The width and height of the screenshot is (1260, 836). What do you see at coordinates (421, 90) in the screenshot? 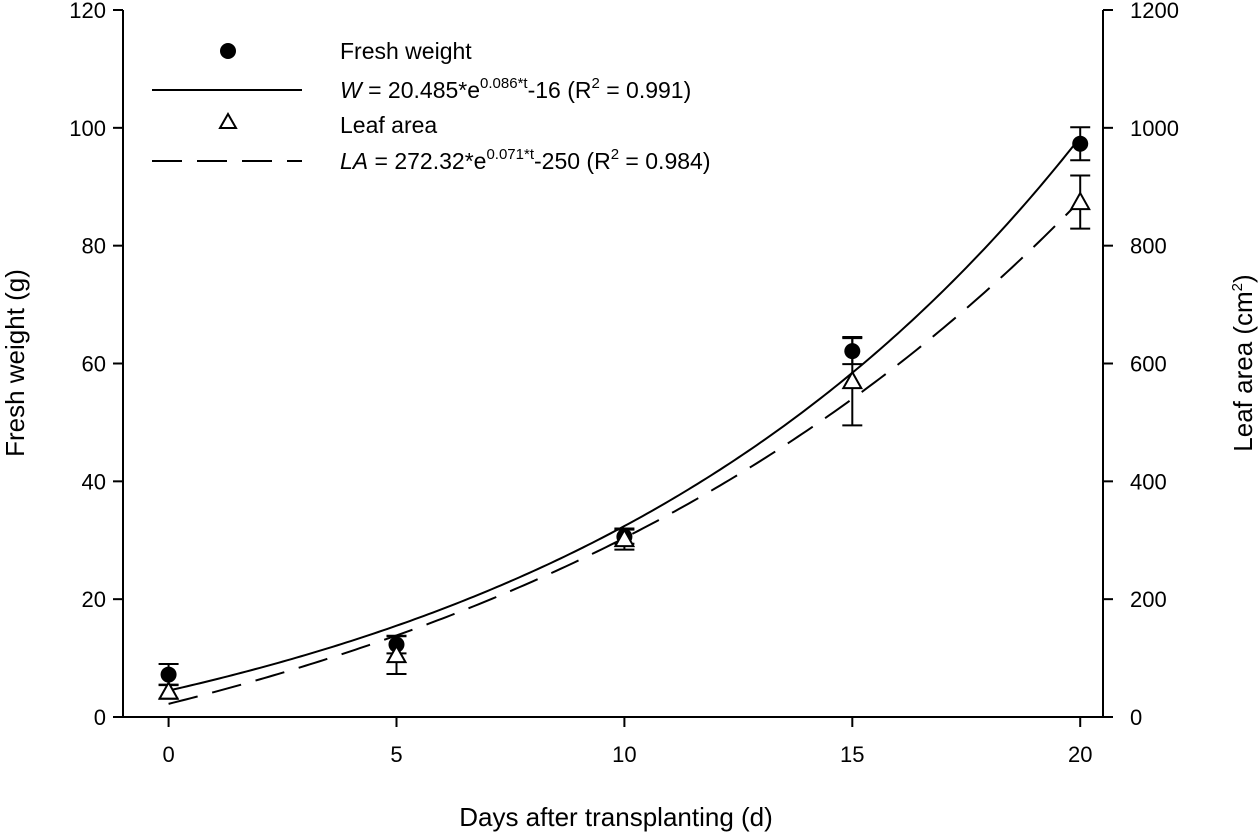
I see `fit-label-mid-w: = 20.485*e` at bounding box center [421, 90].